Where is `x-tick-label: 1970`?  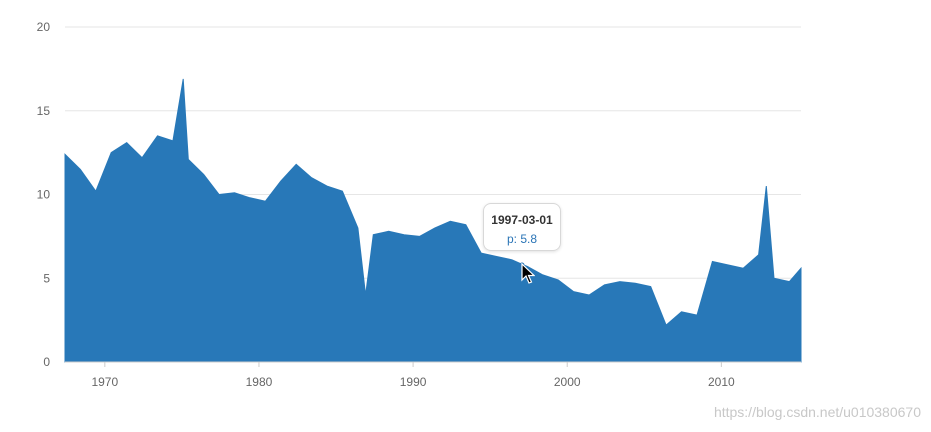 x-tick-label: 1970 is located at coordinates (104, 382).